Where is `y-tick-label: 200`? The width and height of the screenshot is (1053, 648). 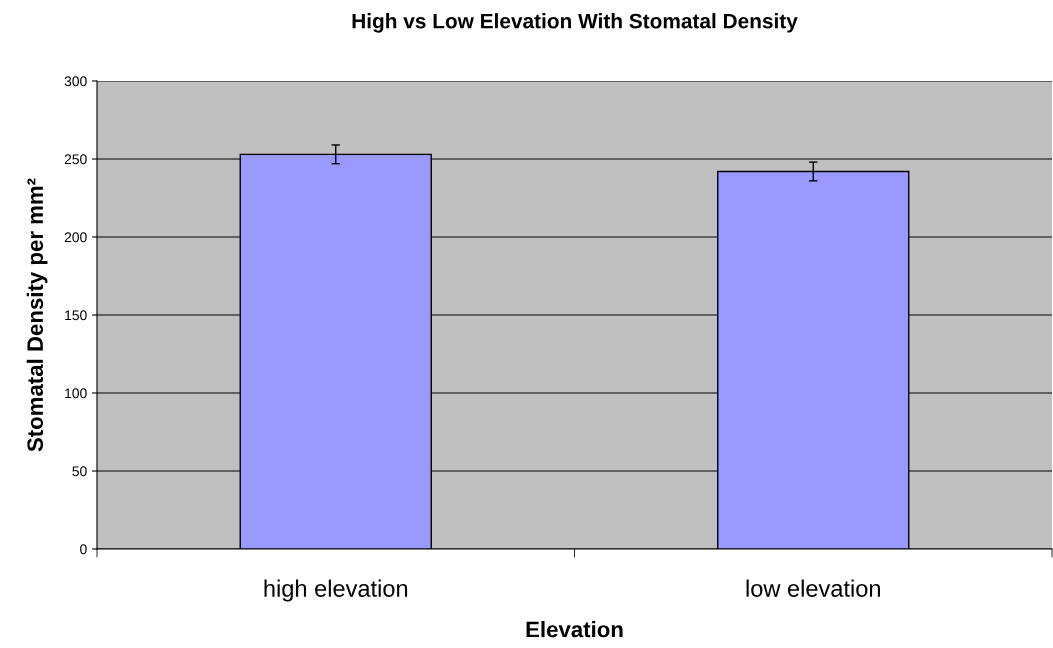
y-tick-label: 200 is located at coordinates (75, 237).